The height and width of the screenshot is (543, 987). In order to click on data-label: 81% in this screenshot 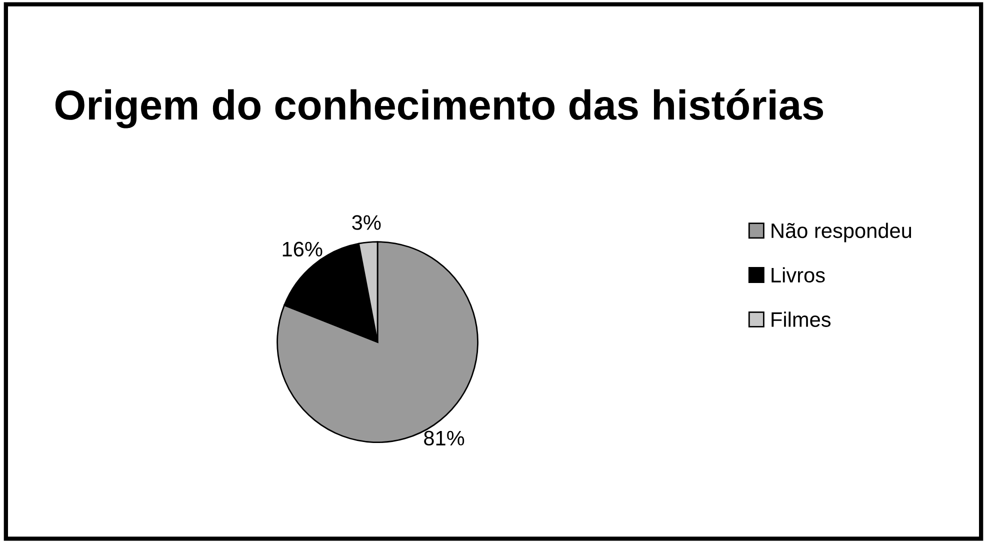, I will do `click(444, 438)`.